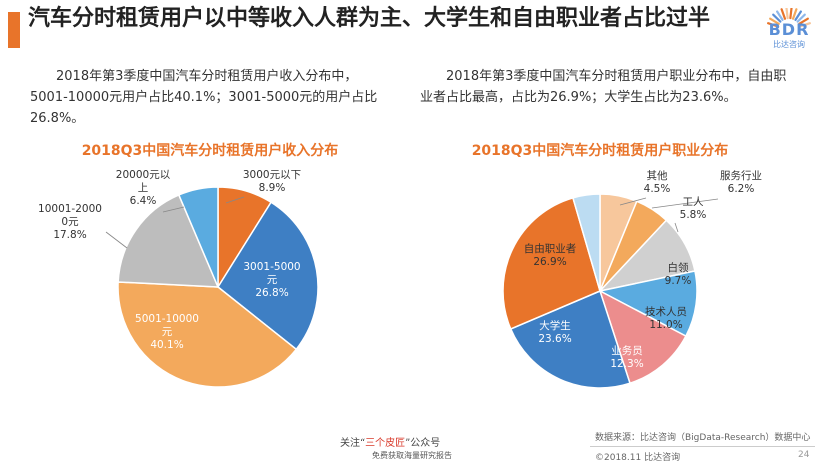 This screenshot has height=465, width=822. I want to click on page-title: 汽车分时租赁用户以中等收入人群为主、大学生和自由职业者占比过半, so click(369, 18).